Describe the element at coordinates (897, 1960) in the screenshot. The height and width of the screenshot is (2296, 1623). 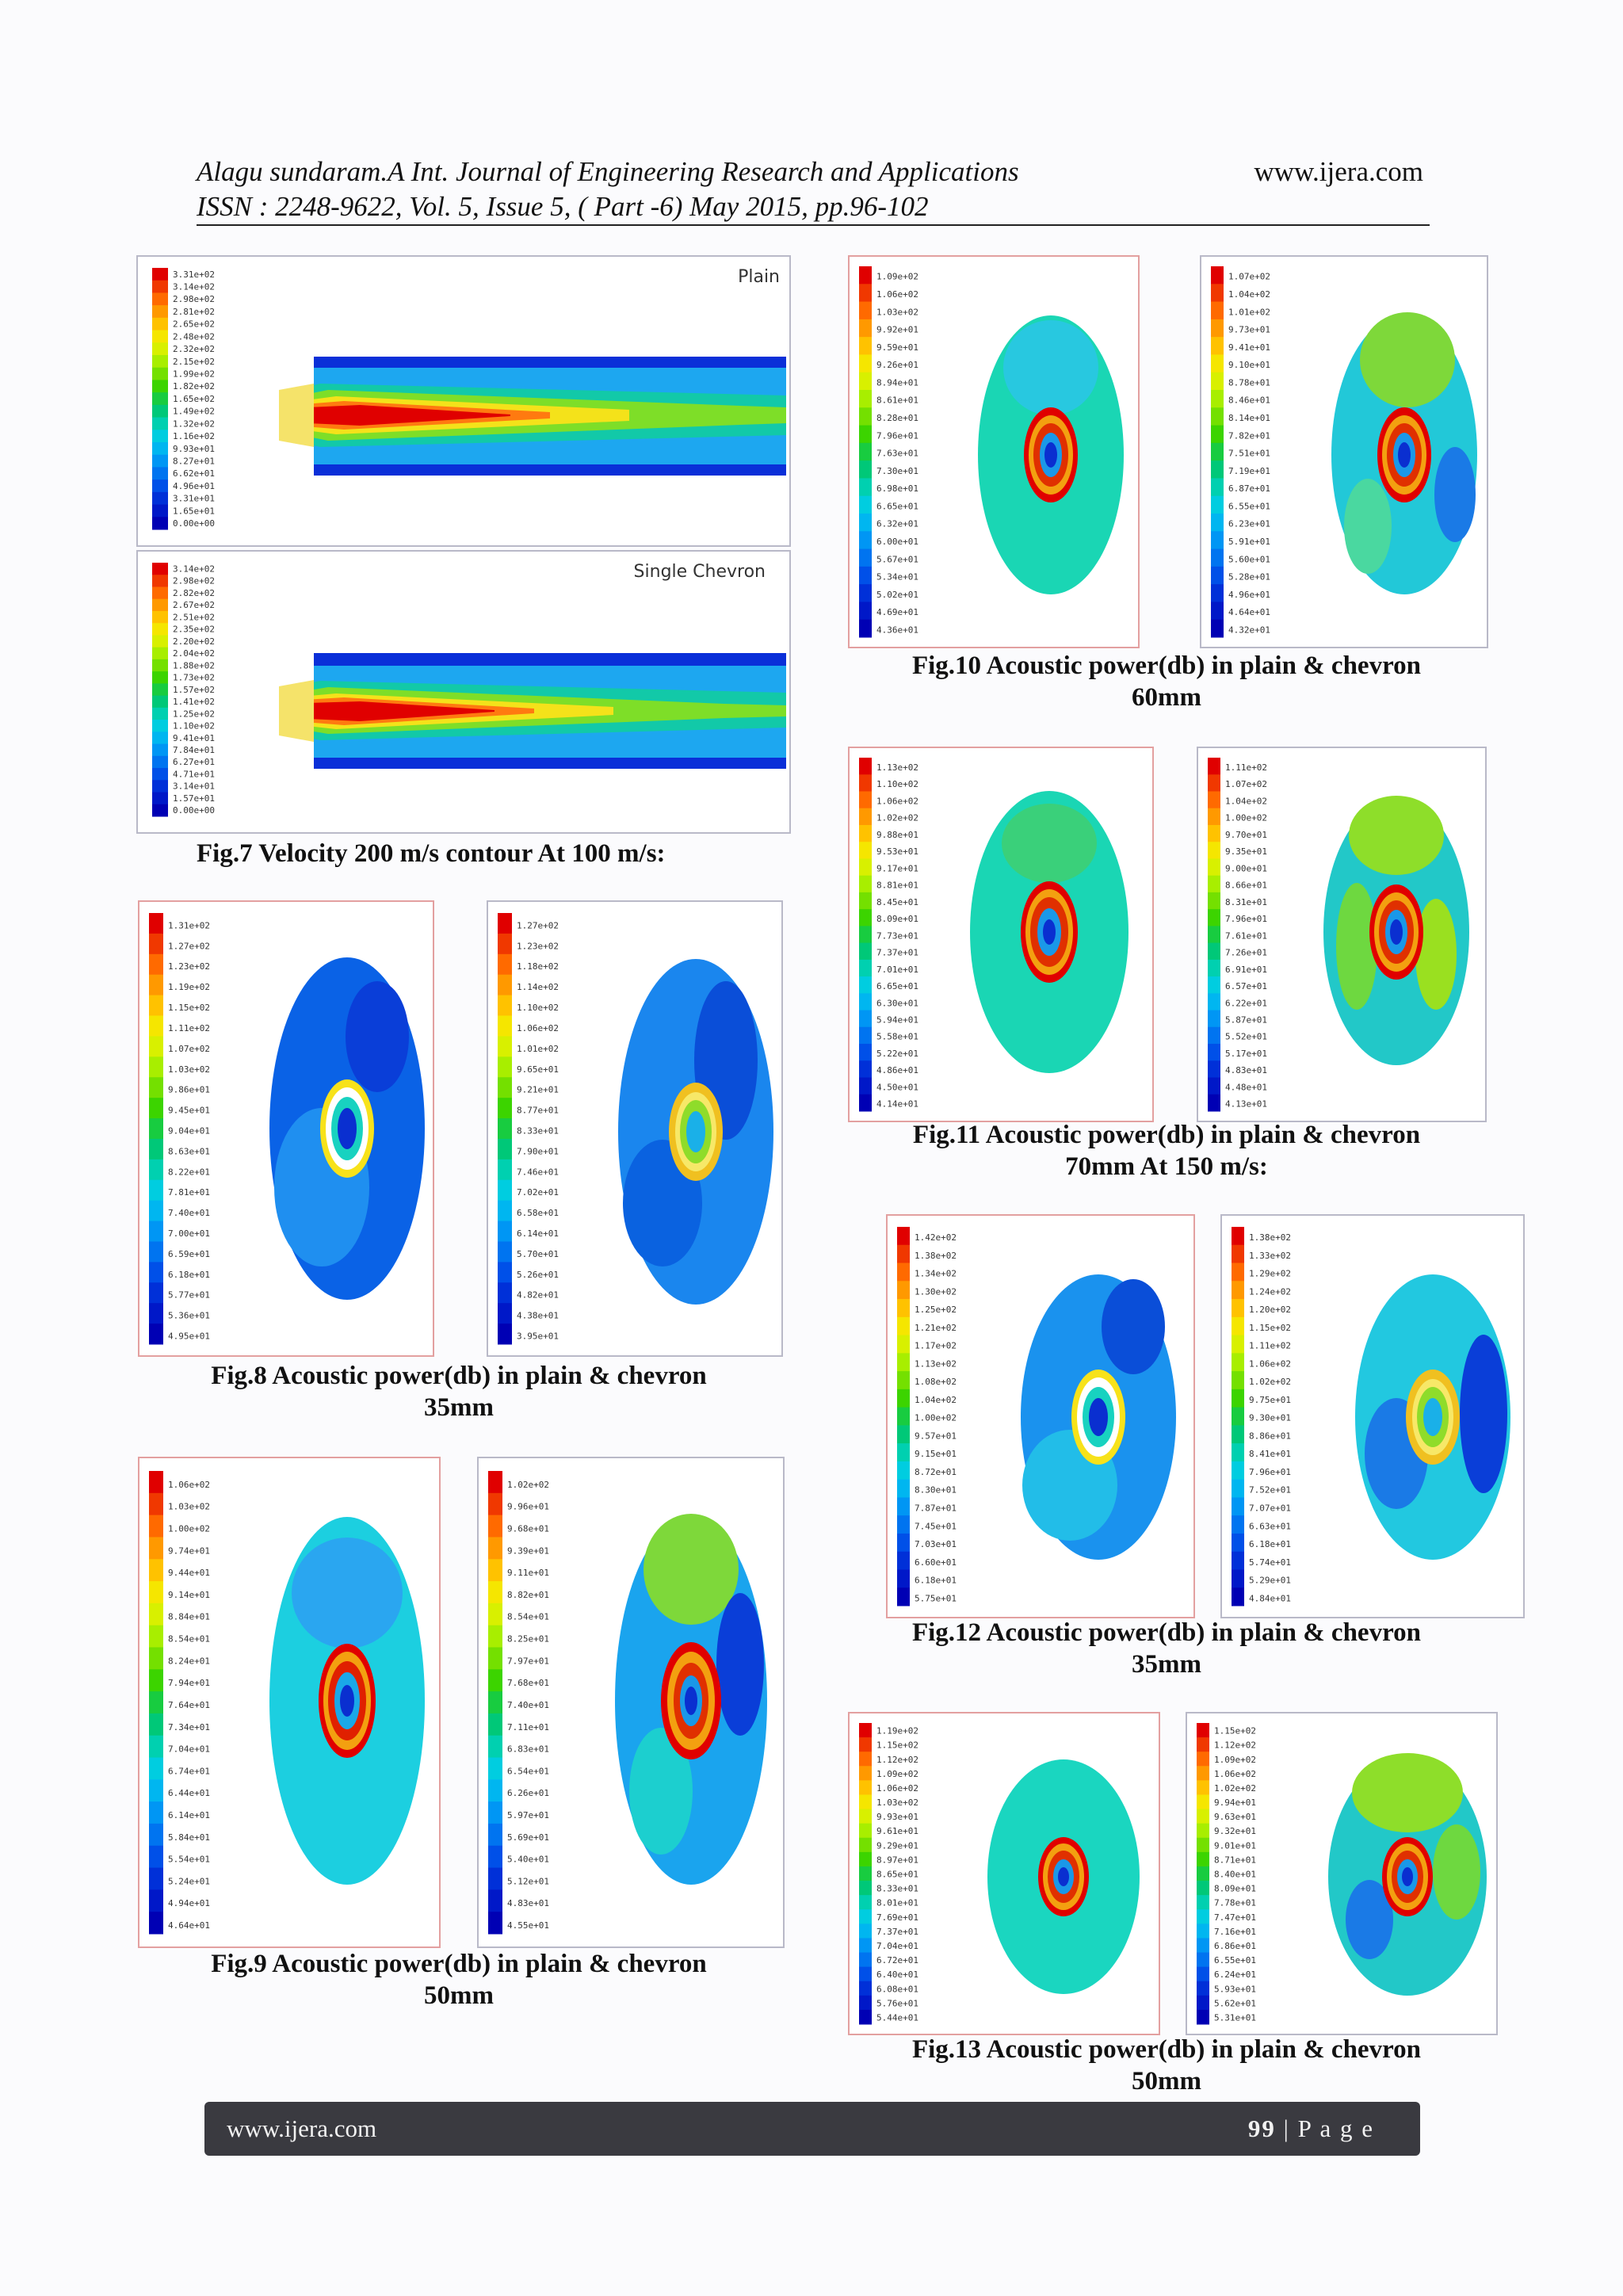
I see `colorbar-label: 6.72e+01` at that location.